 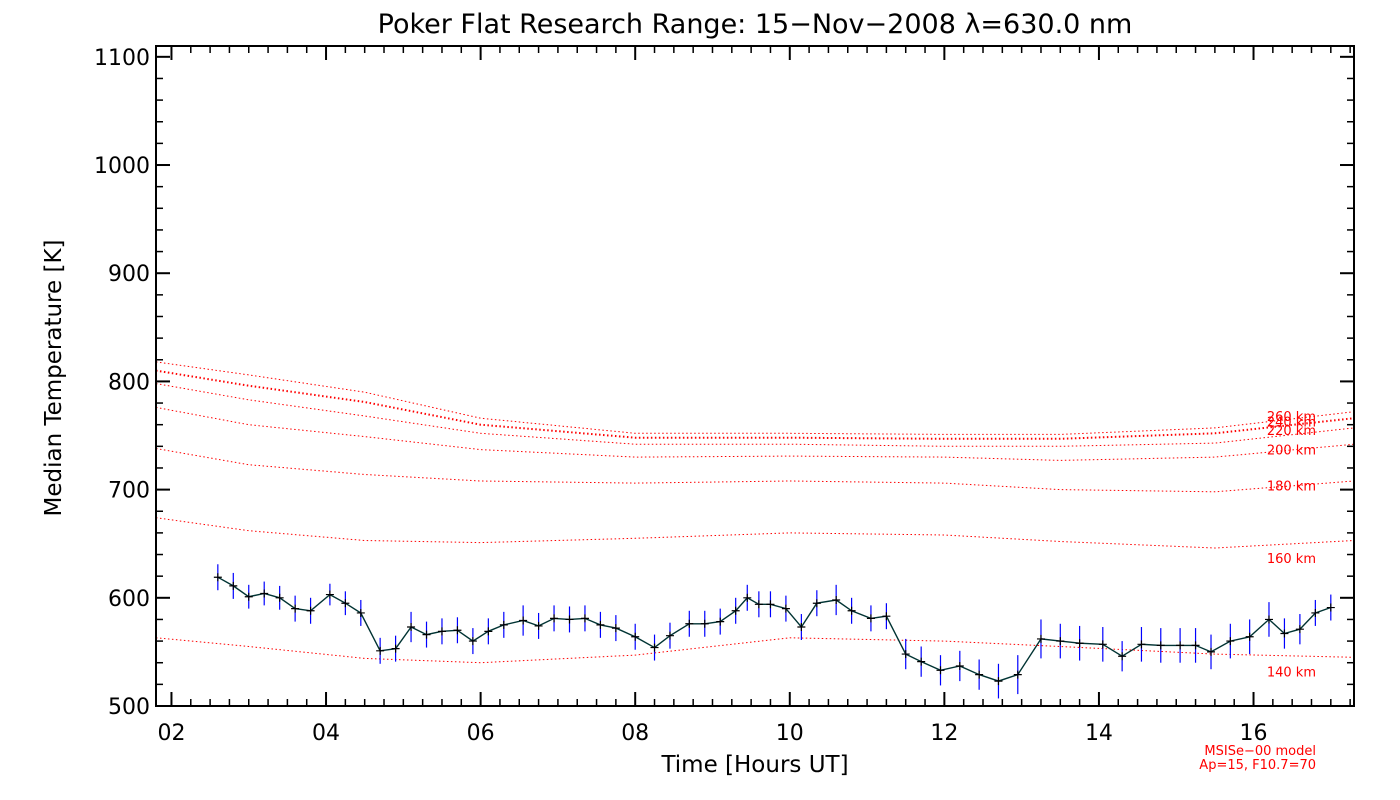 I want to click on x-tick-label: 14, so click(x=1099, y=733).